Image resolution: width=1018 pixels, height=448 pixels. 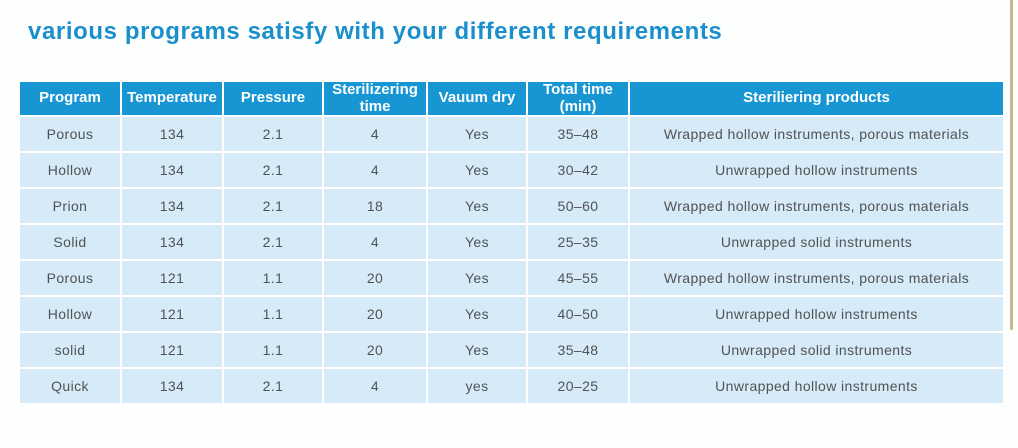 What do you see at coordinates (375, 206) in the screenshot?
I see `cell-sterilizing-time: 18` at bounding box center [375, 206].